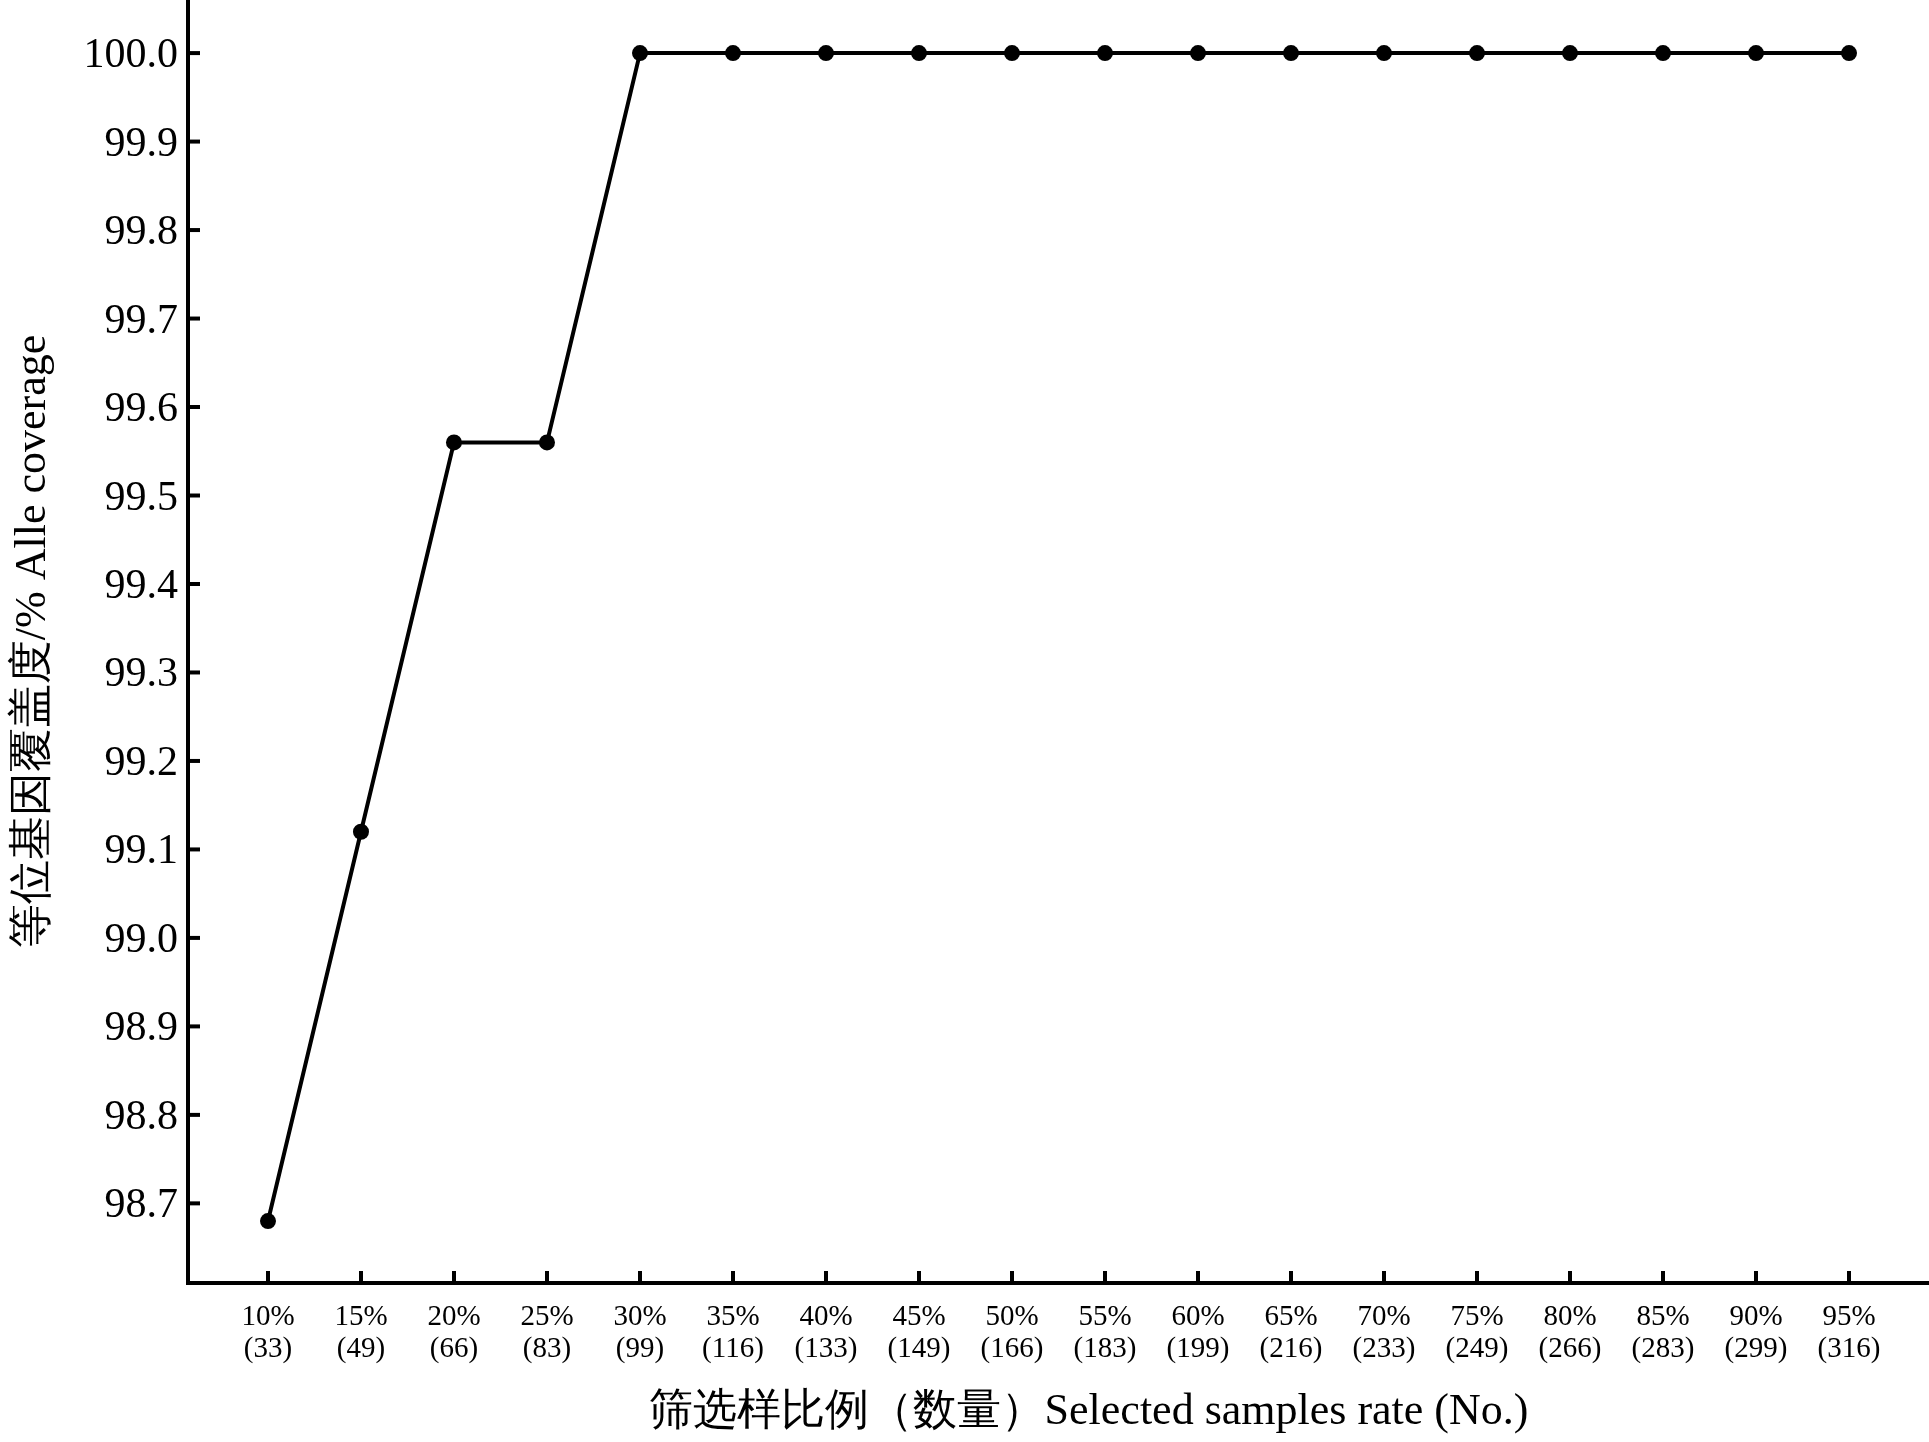 This screenshot has width=1929, height=1442. Describe the element at coordinates (826, 1331) in the screenshot. I see `x-tick-label: 40% (133)` at that location.